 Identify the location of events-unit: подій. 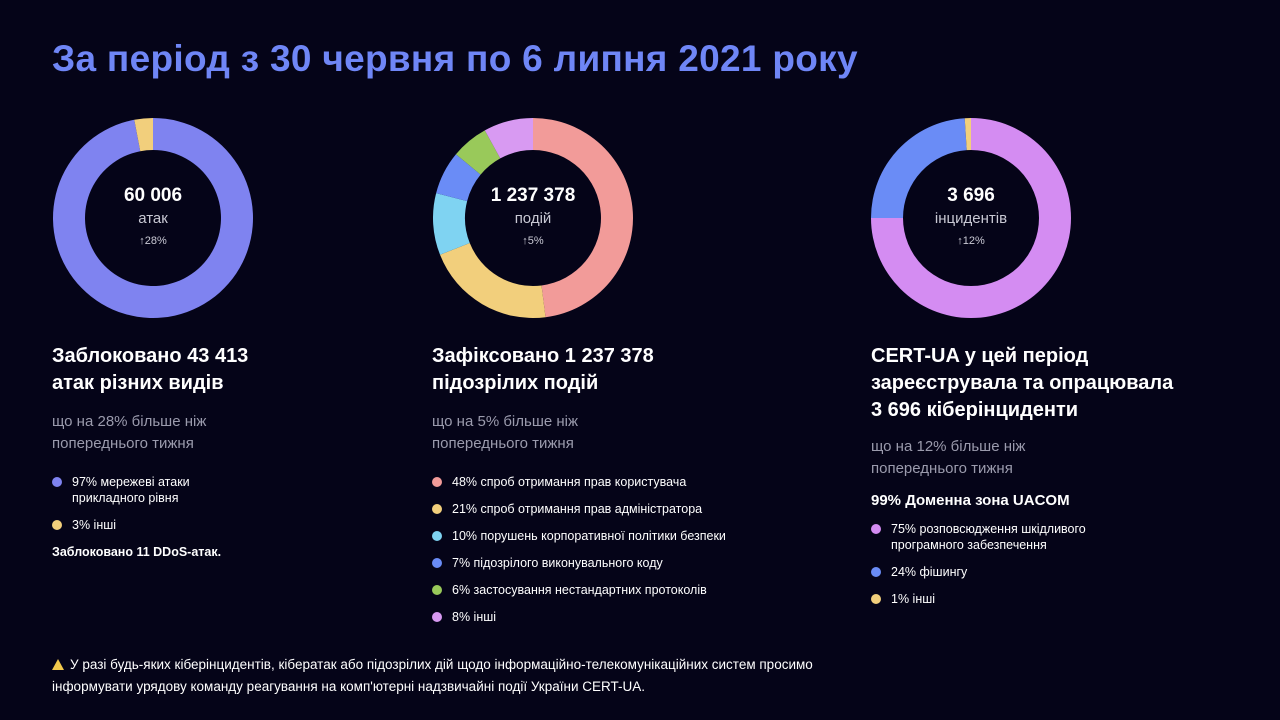
(533, 218).